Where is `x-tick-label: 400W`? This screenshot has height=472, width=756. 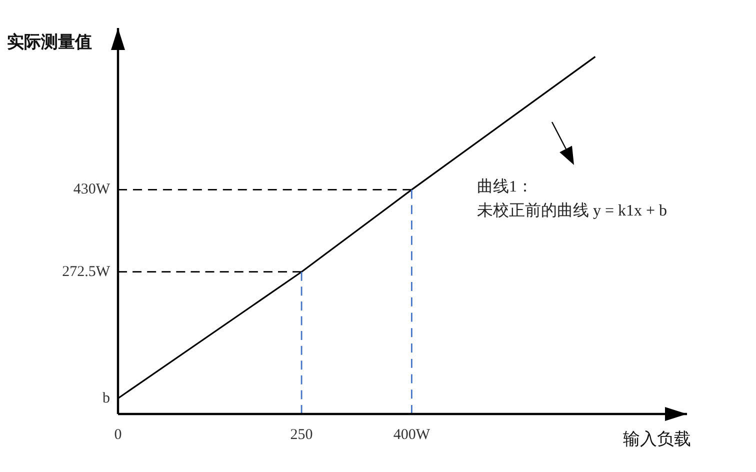 x-tick-label: 400W is located at coordinates (412, 435).